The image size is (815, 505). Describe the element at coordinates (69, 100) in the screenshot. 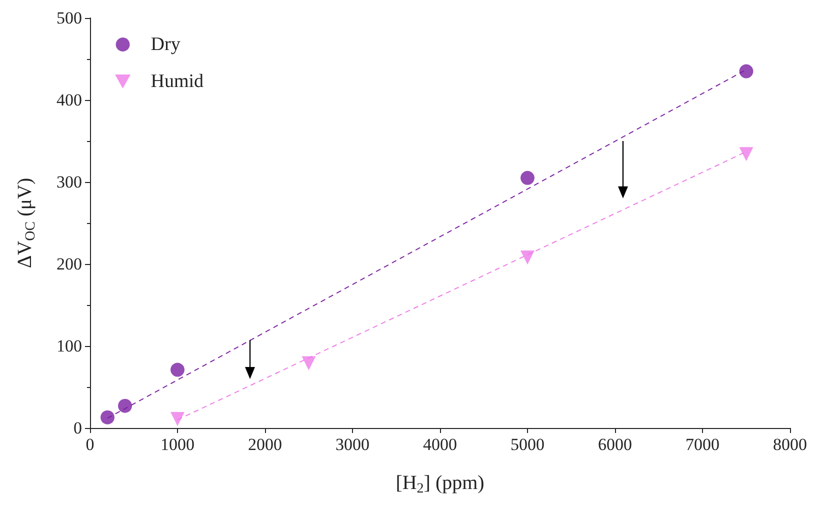

I see `y-tick-label: 400` at that location.